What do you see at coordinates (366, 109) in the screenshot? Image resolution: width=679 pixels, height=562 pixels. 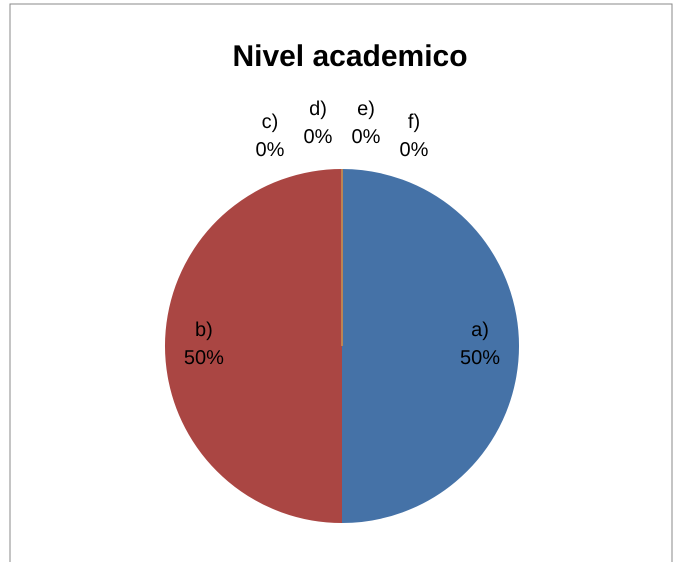 I see `category-label: e)` at bounding box center [366, 109].